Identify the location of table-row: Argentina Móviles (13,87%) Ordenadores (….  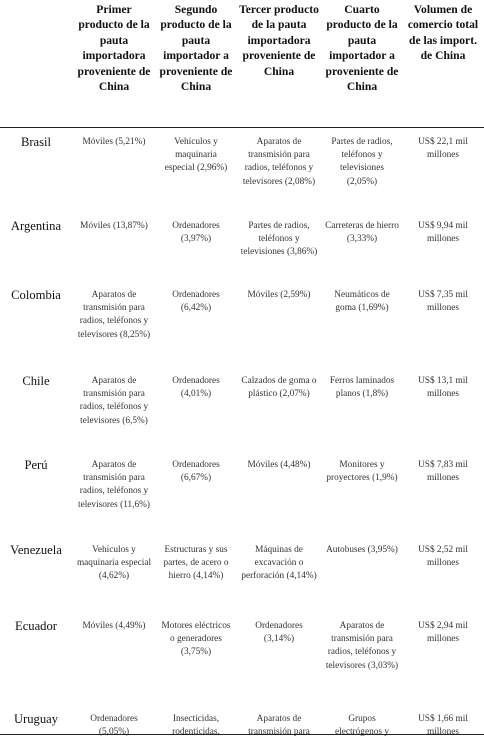
(242, 246).